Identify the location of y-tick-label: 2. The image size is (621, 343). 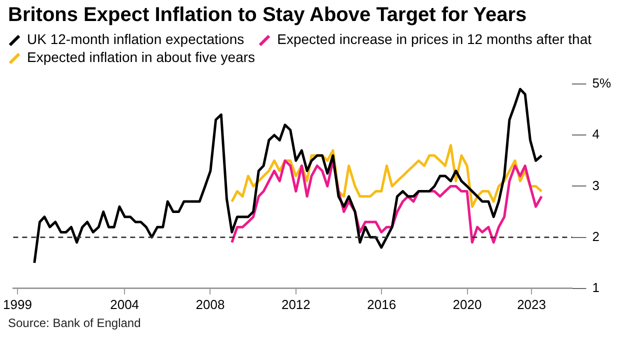
(596, 236).